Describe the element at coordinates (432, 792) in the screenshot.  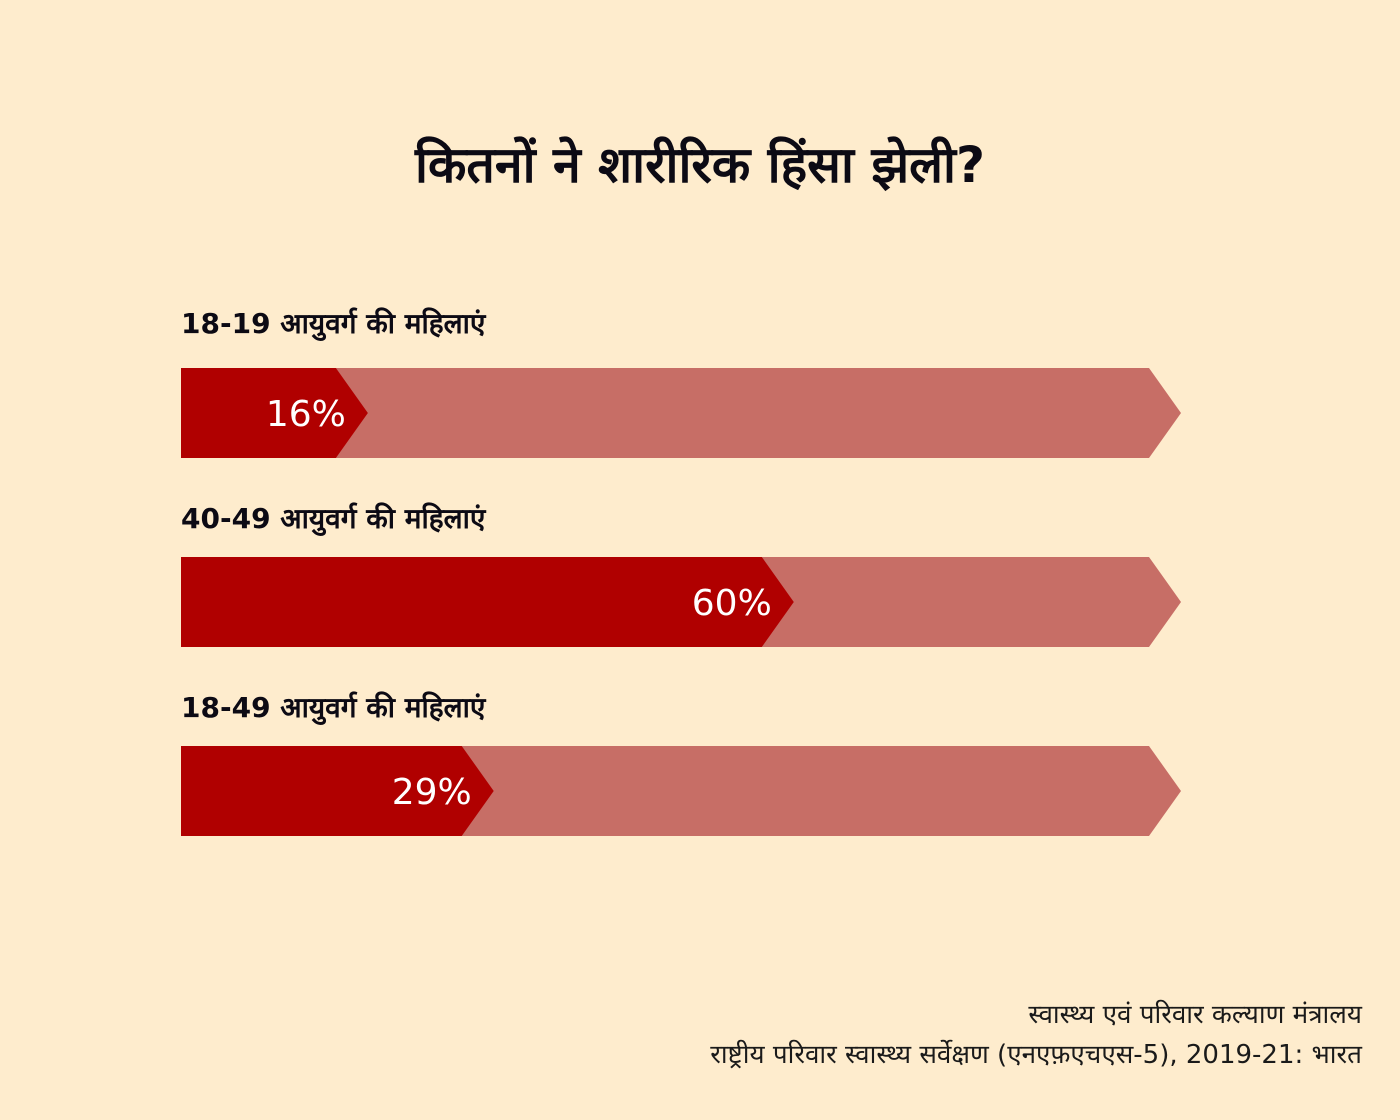
I see `value-label: 29%` at that location.